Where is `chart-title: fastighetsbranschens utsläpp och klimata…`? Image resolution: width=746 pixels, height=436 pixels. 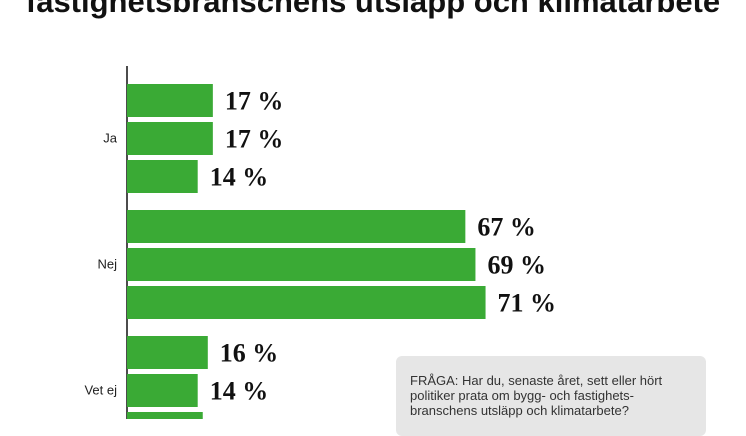 chart-title: fastighetsbranschens utsläpp och klimata… is located at coordinates (373, 9).